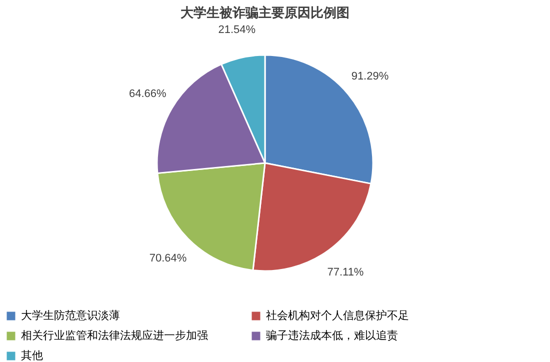 The width and height of the screenshot is (550, 362). Describe the element at coordinates (265, 12) in the screenshot. I see `chart-title: 大学生被诈骗主要原因比例图` at that location.